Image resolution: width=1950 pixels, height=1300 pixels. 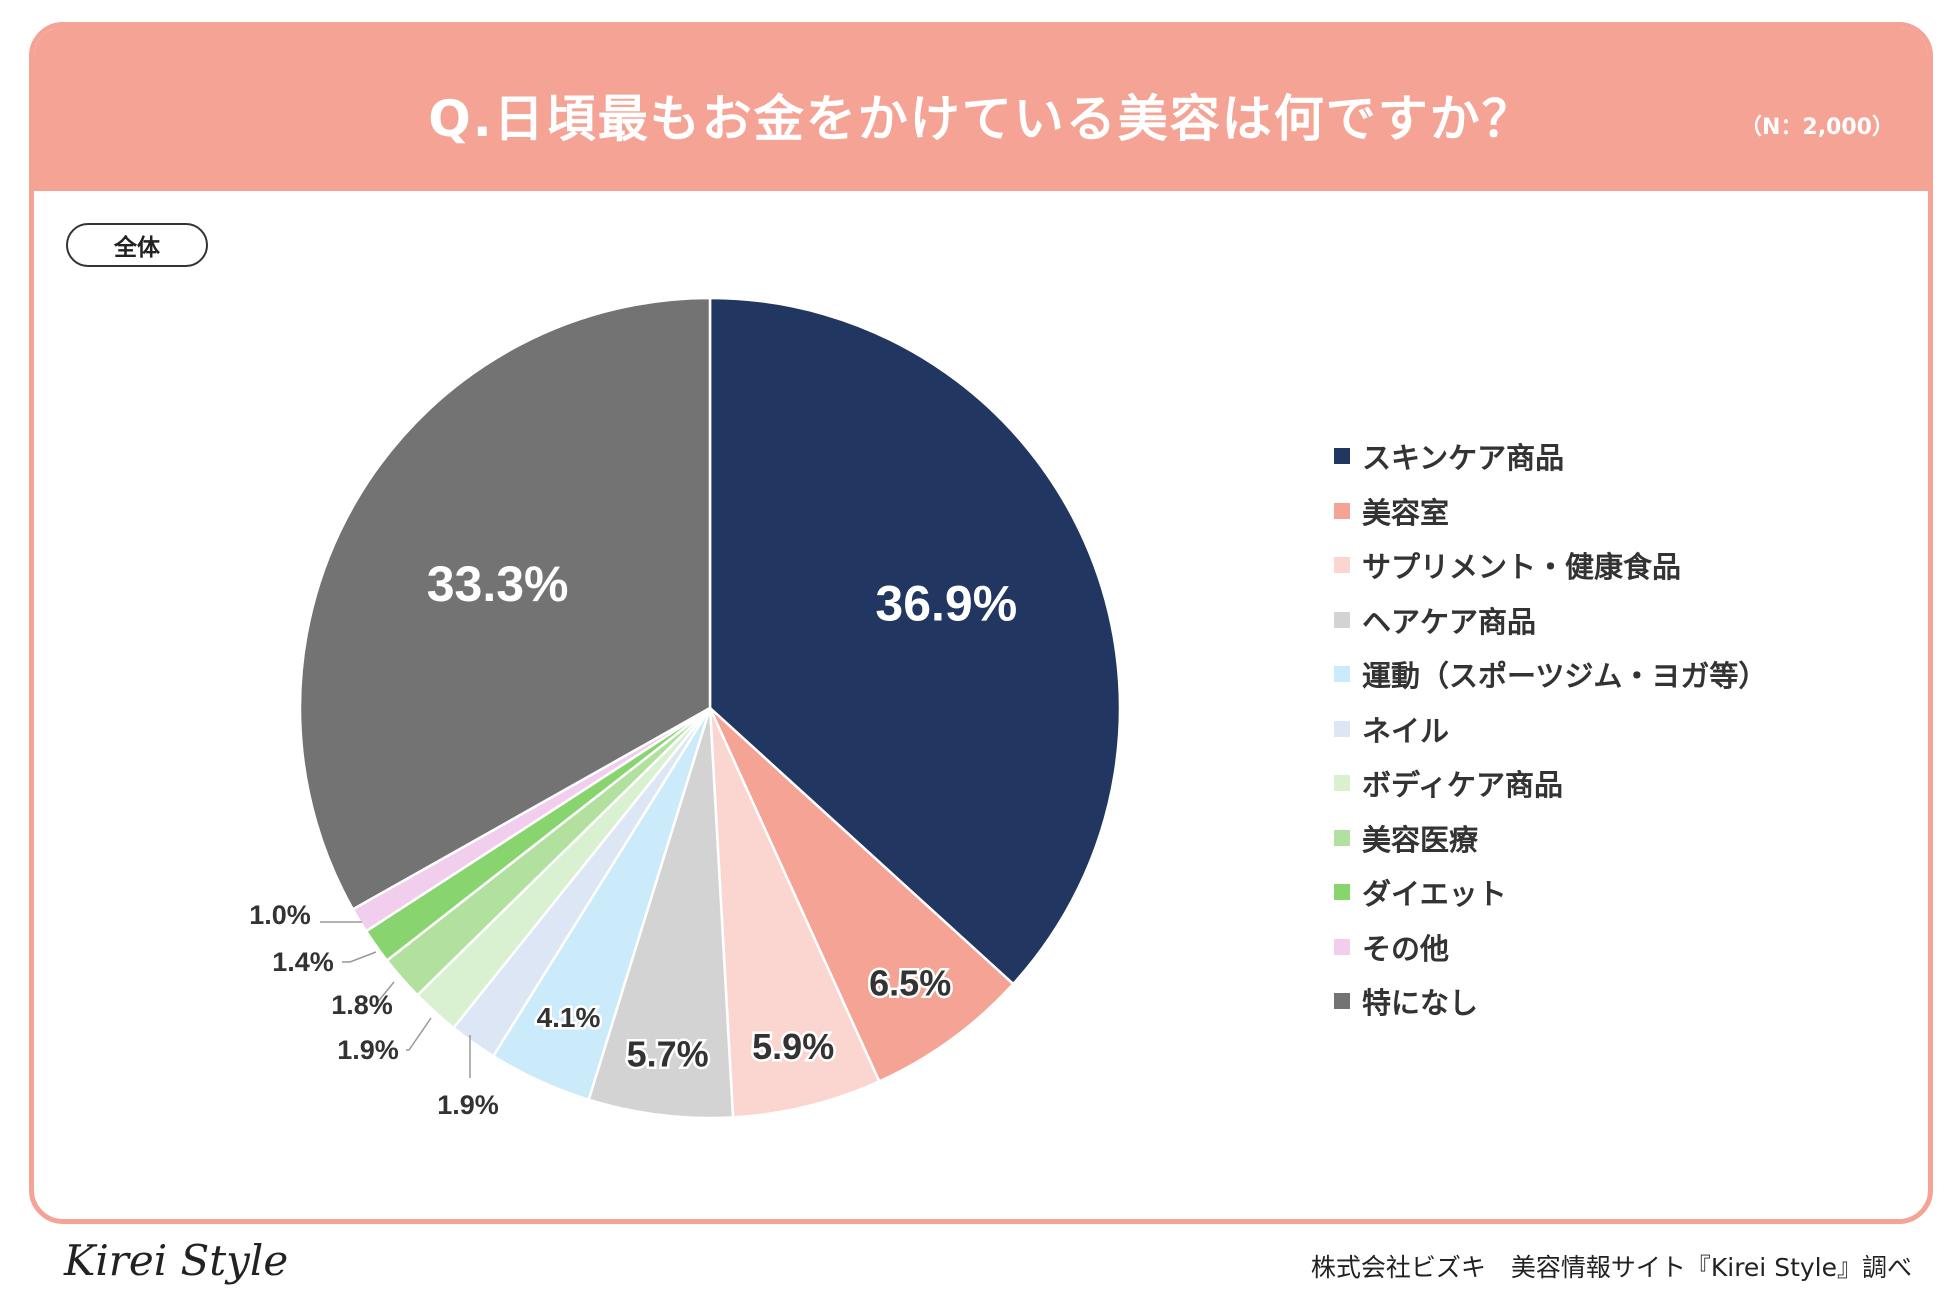 I want to click on legend-item-9: ダイエット, so click(x=1550, y=892).